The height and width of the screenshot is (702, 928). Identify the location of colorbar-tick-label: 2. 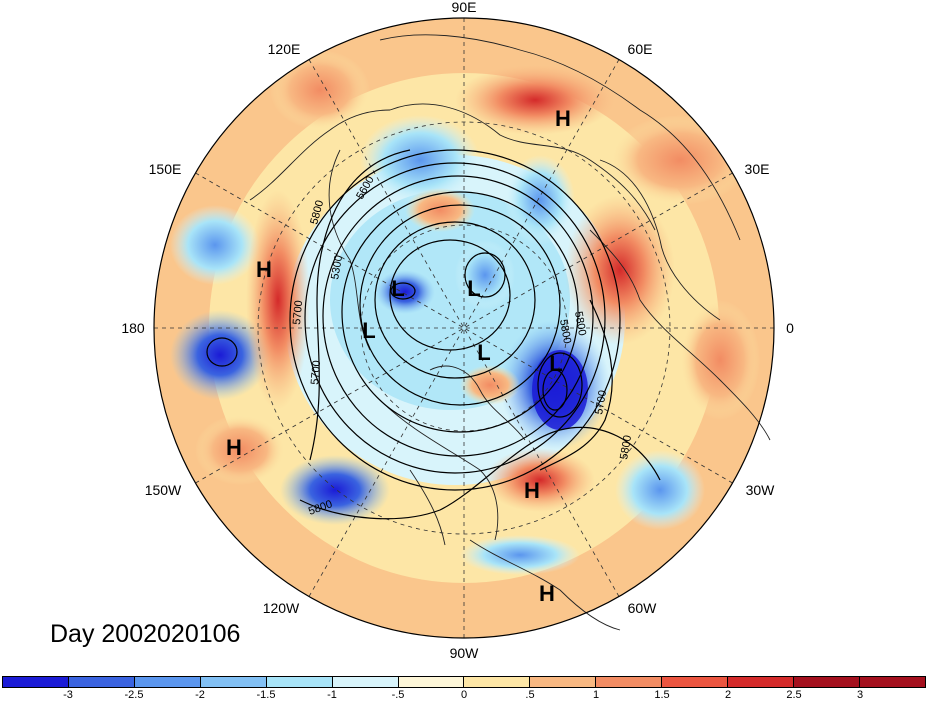
(728, 695).